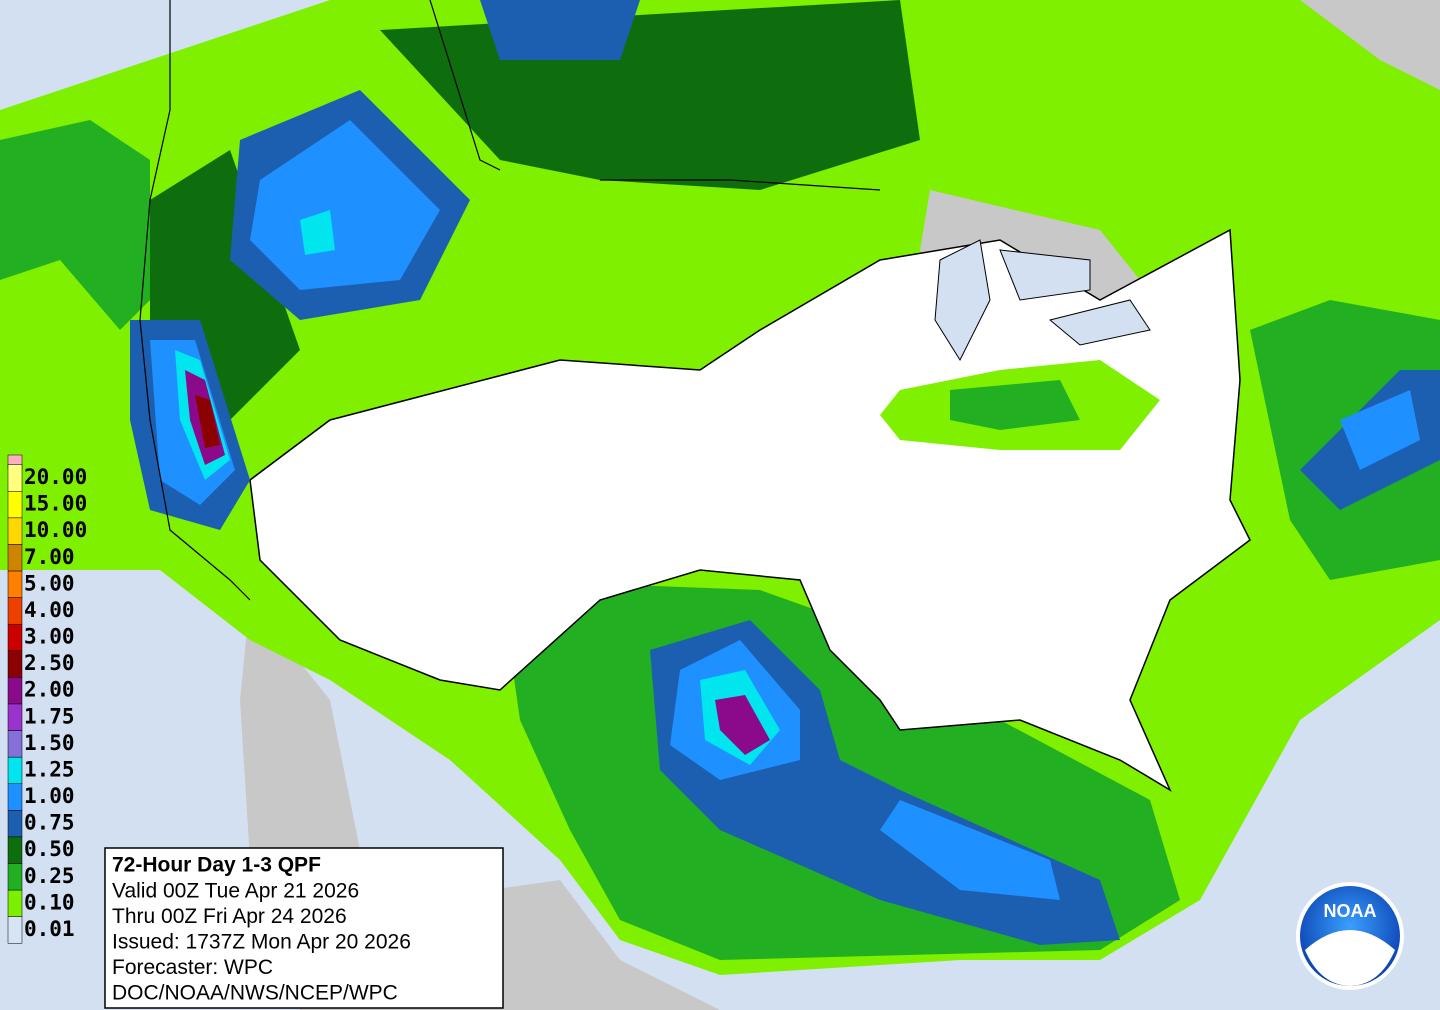 The image size is (1440, 1010). What do you see at coordinates (49, 716) in the screenshot?
I see `legend-label: 1.75` at bounding box center [49, 716].